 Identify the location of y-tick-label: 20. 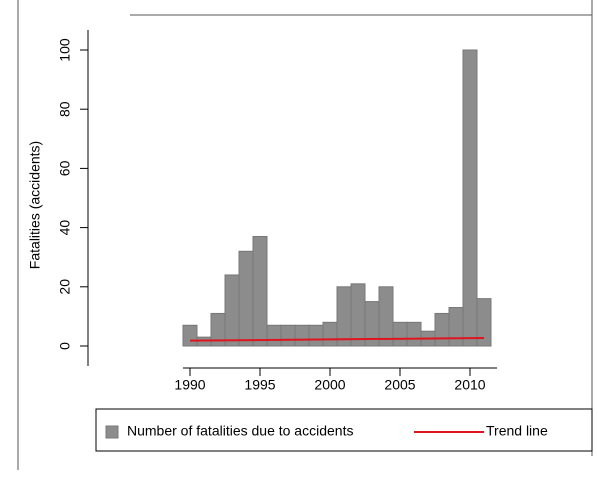
(65, 287).